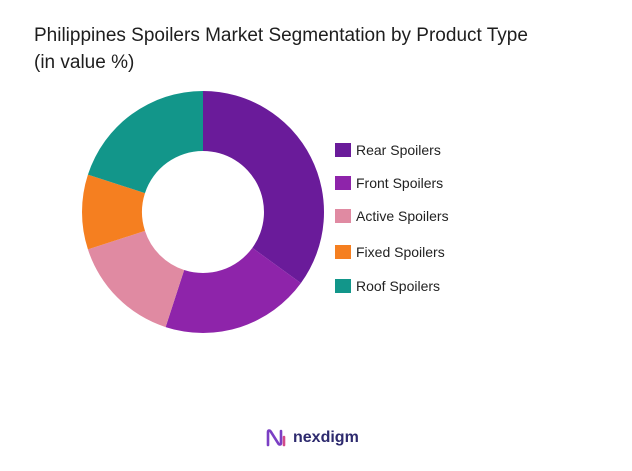  I want to click on slice-front-spoilers, so click(233, 290).